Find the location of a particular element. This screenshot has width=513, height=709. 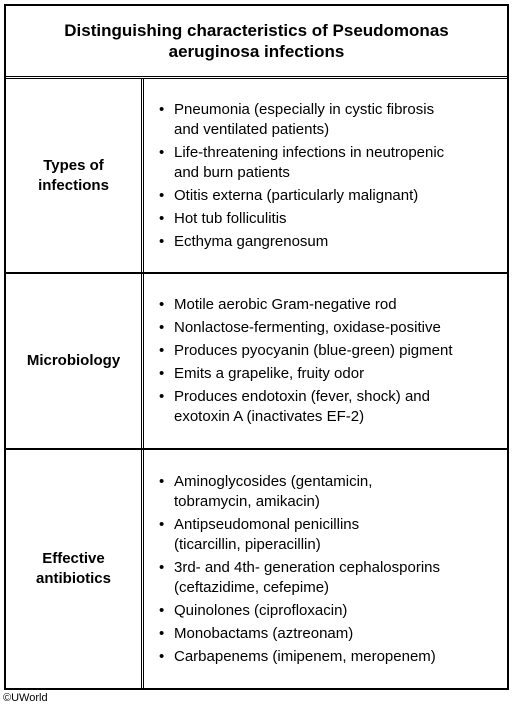

list-item: • Hot tub folliculitis is located at coordinates (223, 218).